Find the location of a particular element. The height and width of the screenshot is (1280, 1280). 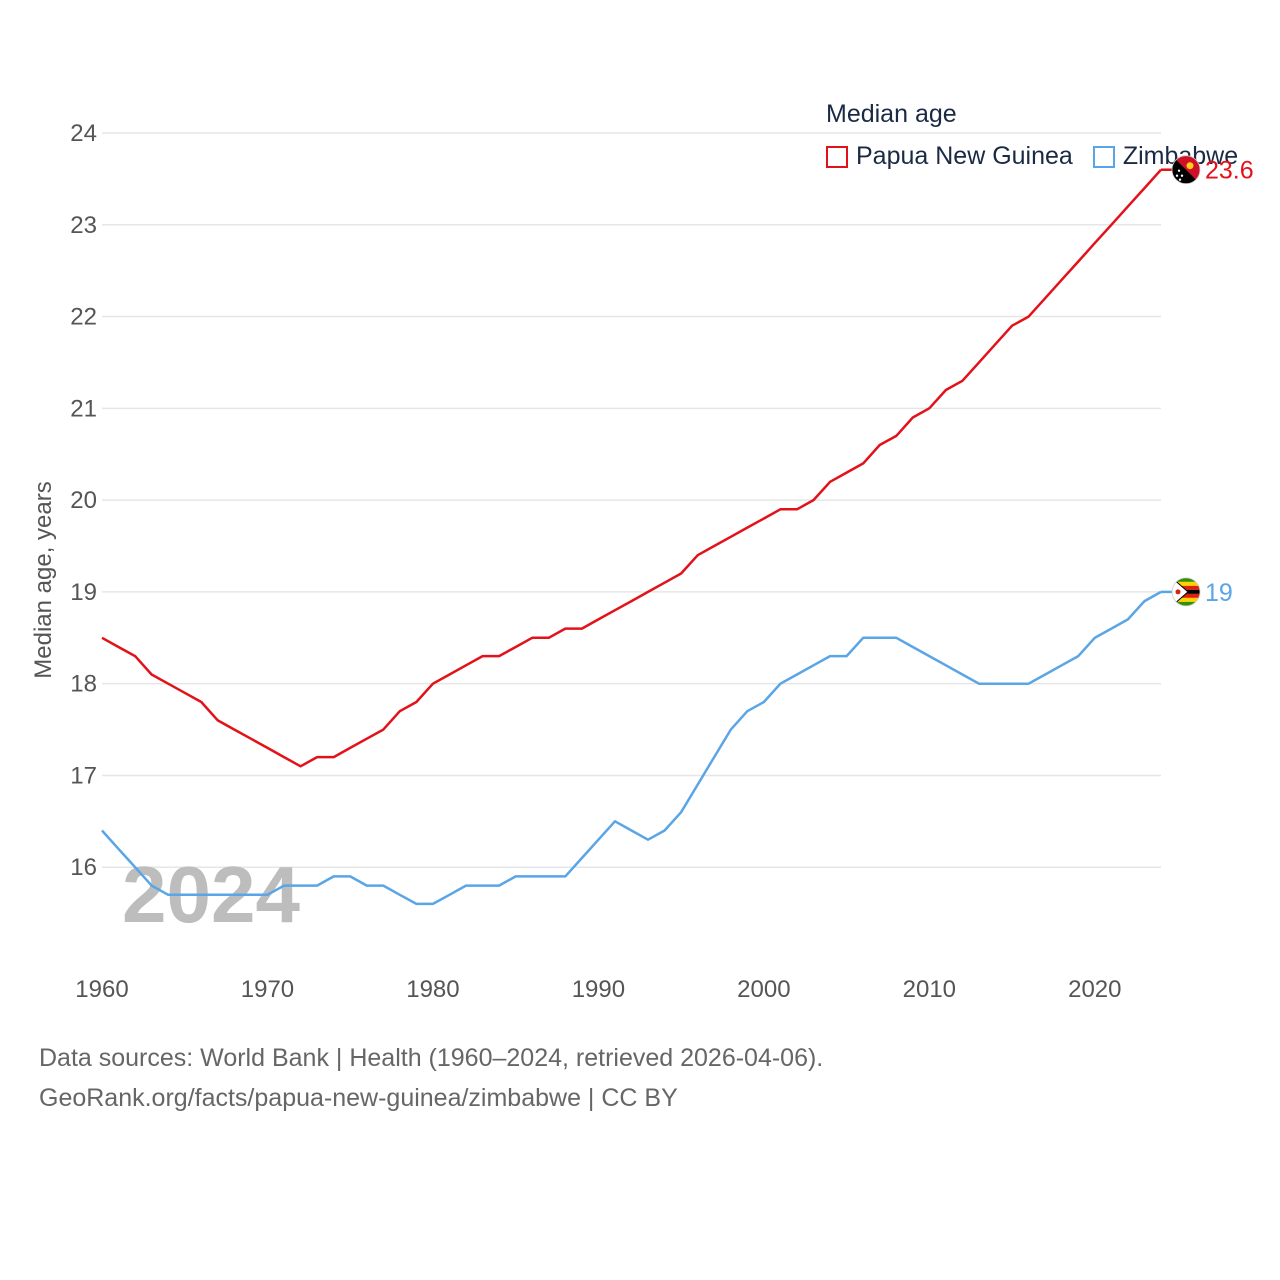

zimbabwe-flag-icon is located at coordinates (1186, 592).